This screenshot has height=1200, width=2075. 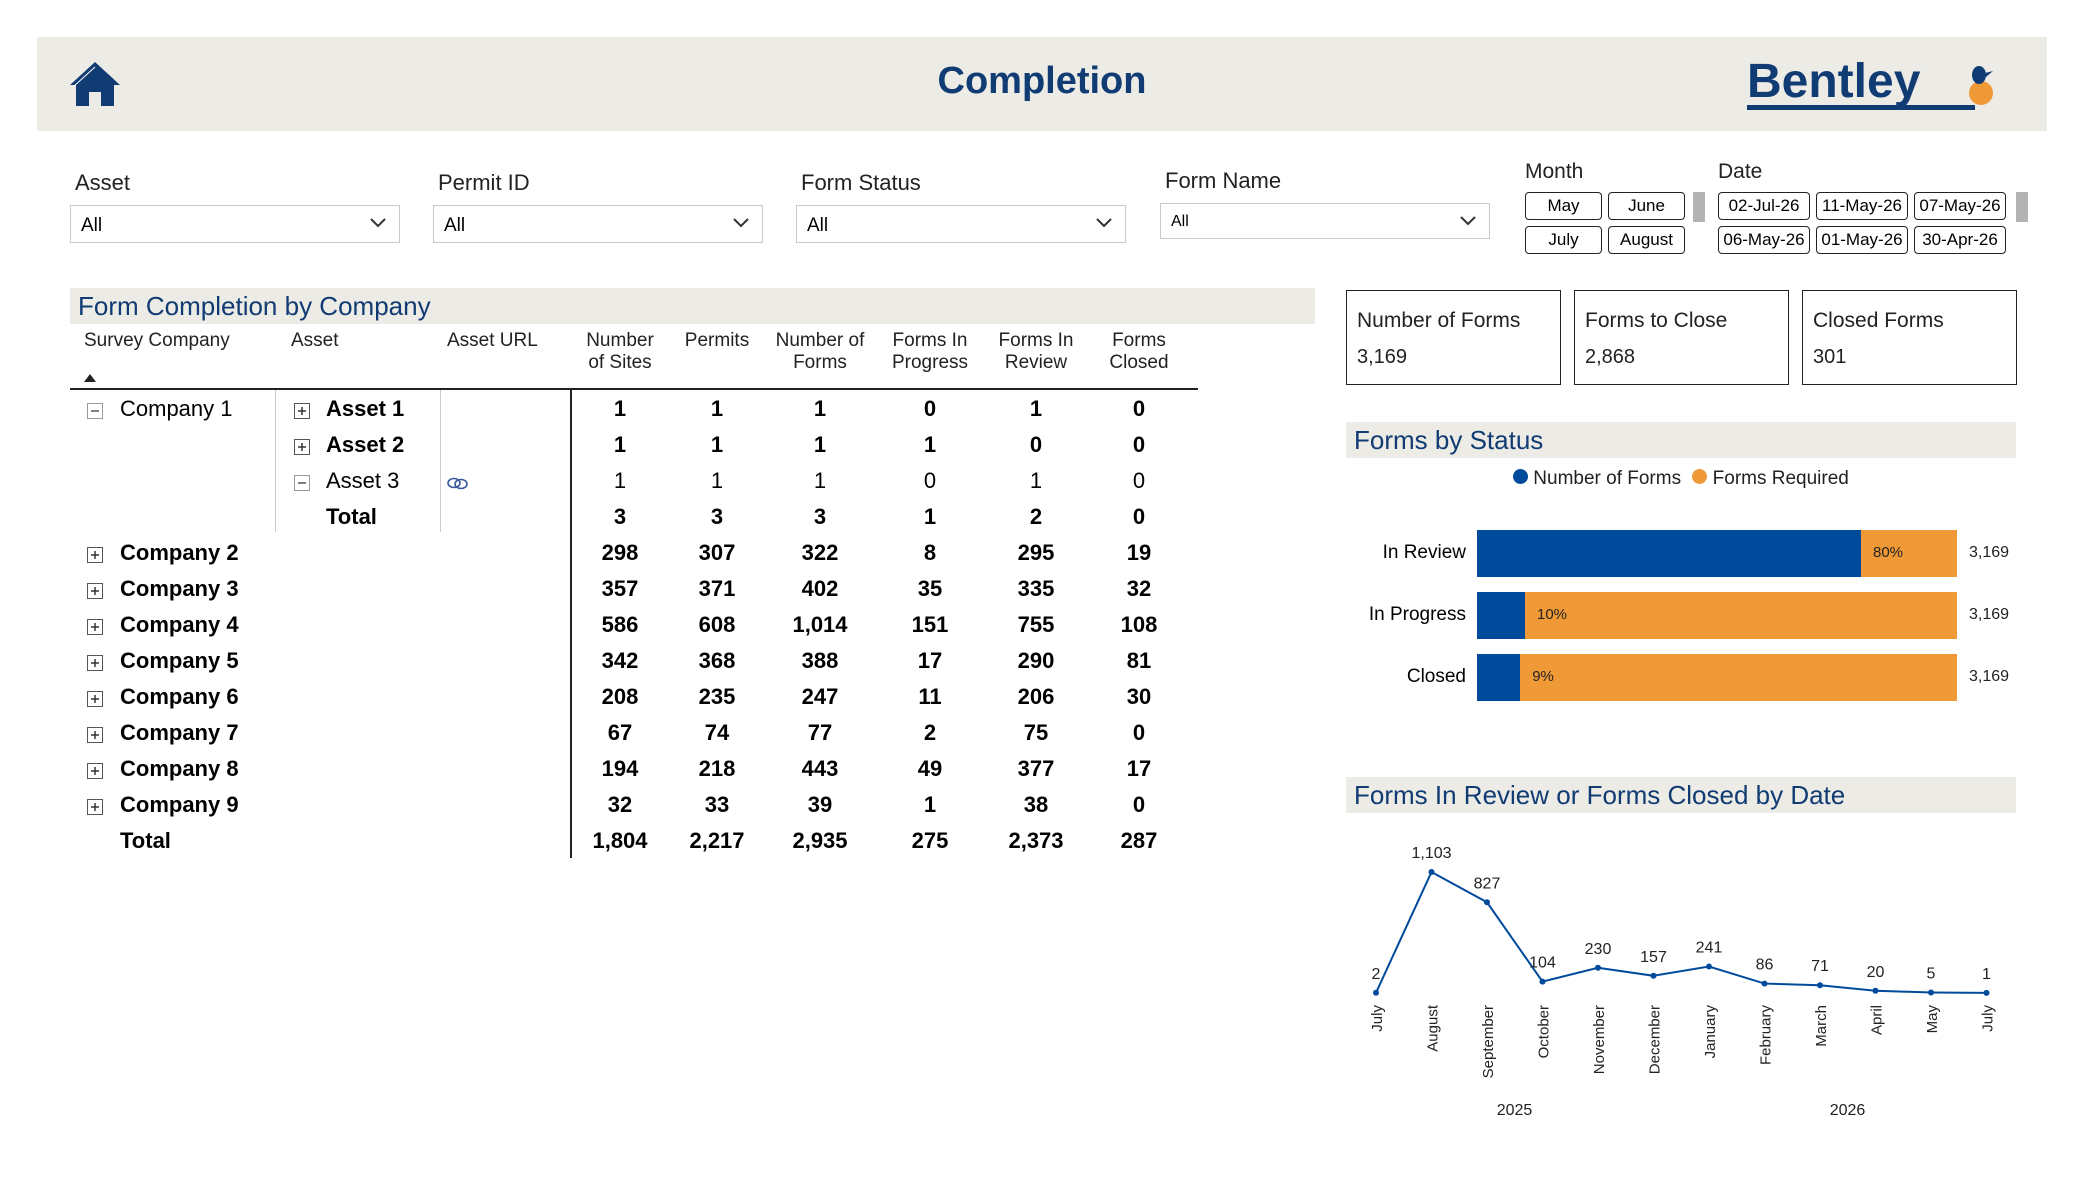 What do you see at coordinates (598, 224) in the screenshot?
I see `permit-id-dropdown: All` at bounding box center [598, 224].